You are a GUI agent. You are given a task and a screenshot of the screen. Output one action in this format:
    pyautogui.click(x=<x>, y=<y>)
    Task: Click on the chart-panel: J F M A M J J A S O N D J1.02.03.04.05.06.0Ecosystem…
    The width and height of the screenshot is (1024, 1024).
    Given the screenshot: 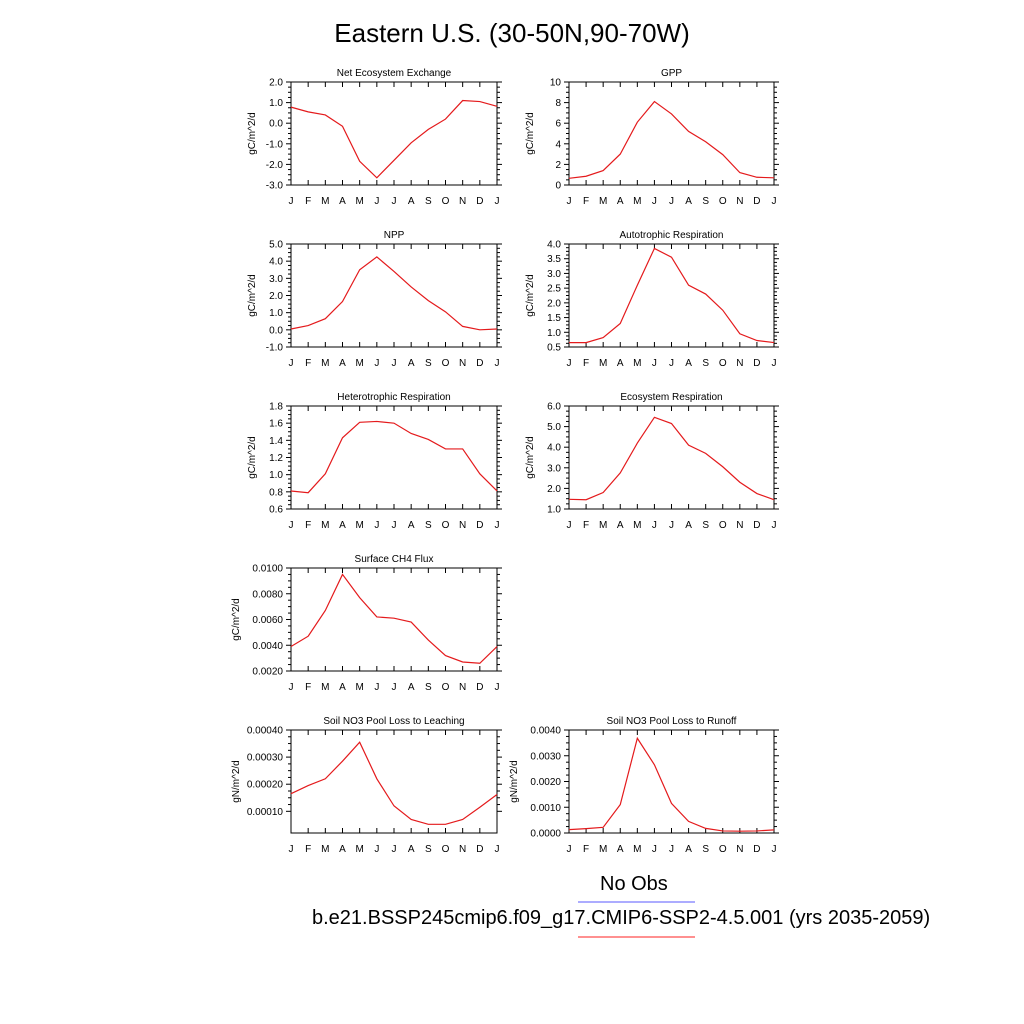 What is the action you would take?
    pyautogui.click(x=652, y=461)
    